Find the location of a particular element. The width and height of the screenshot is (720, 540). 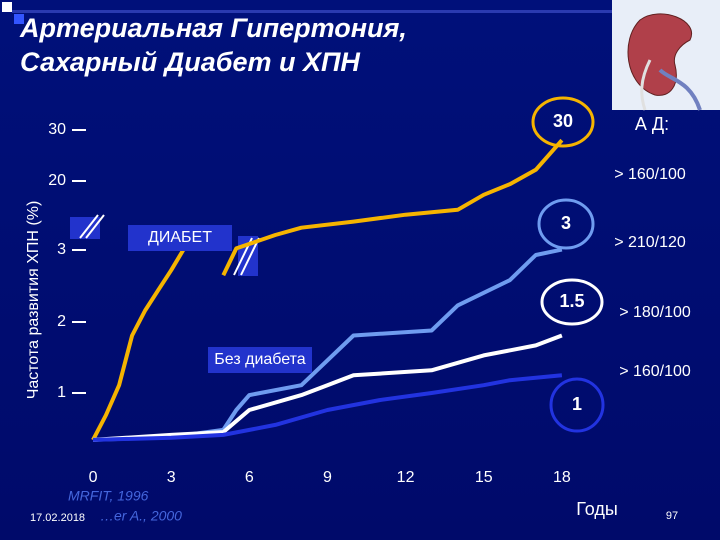

y-tick-label: 2 is located at coordinates (61, 321).